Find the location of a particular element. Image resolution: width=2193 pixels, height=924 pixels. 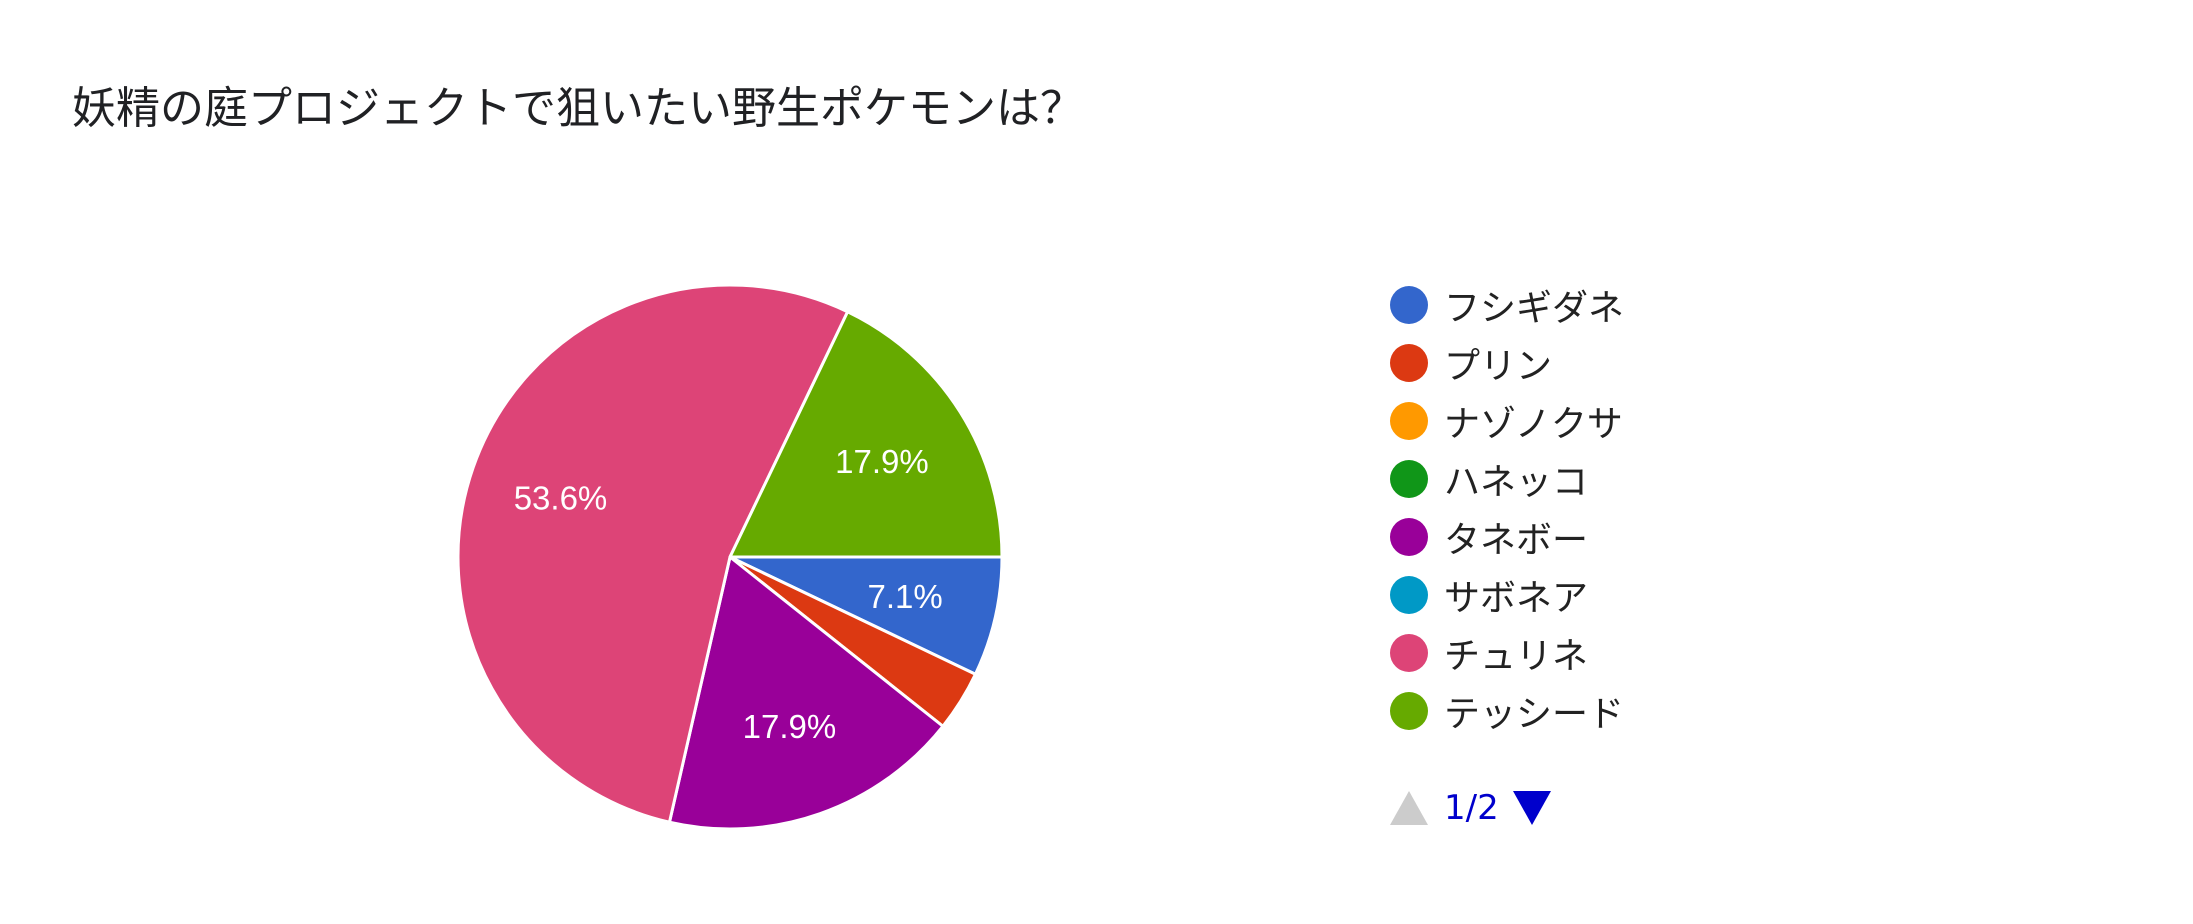

pager-page-indicator: 1/2 is located at coordinates (1471, 808).